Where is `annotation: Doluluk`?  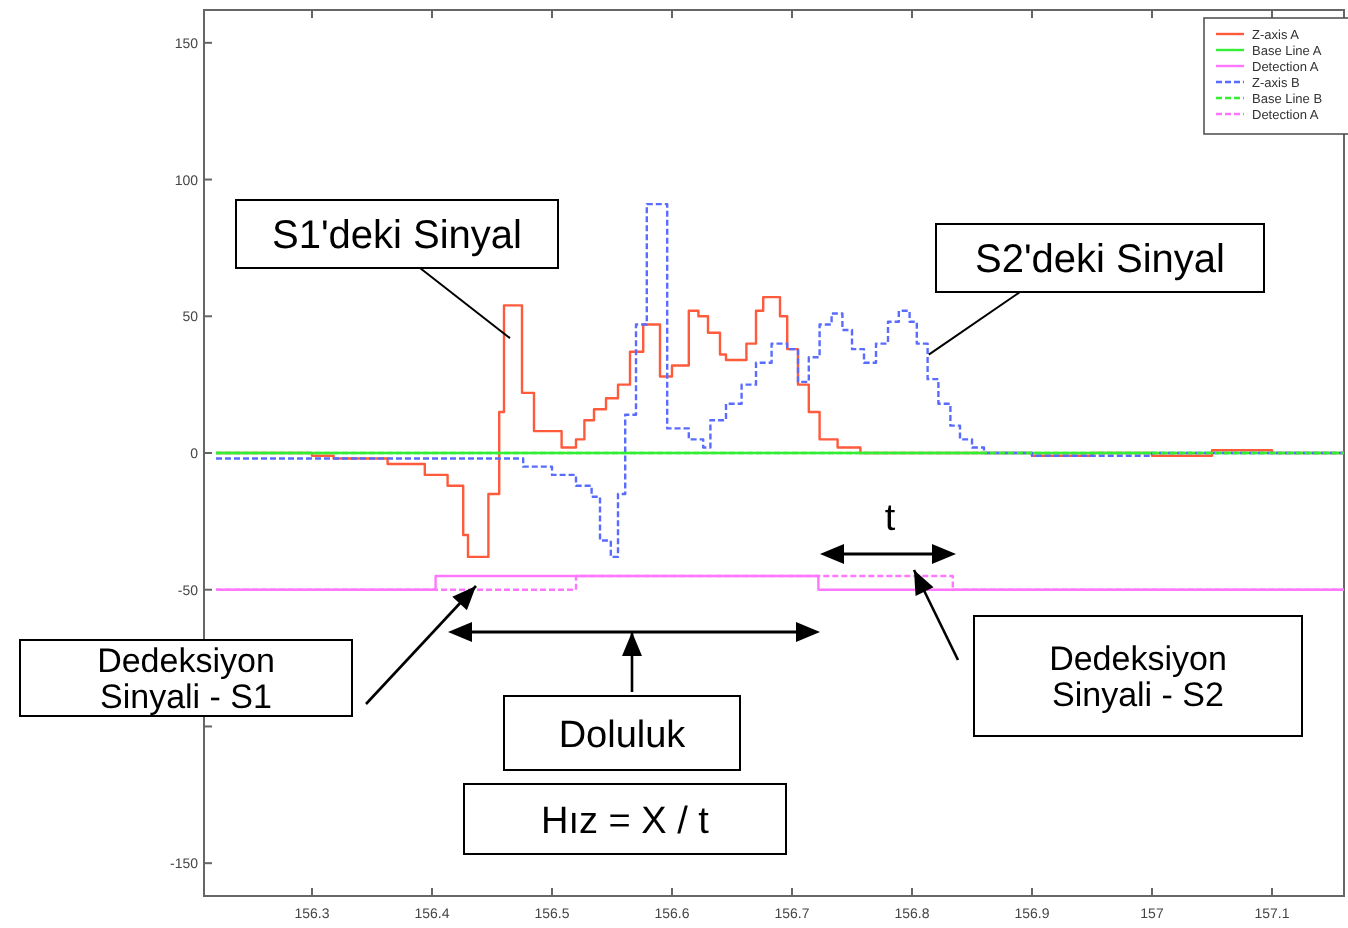 annotation: Doluluk is located at coordinates (622, 735).